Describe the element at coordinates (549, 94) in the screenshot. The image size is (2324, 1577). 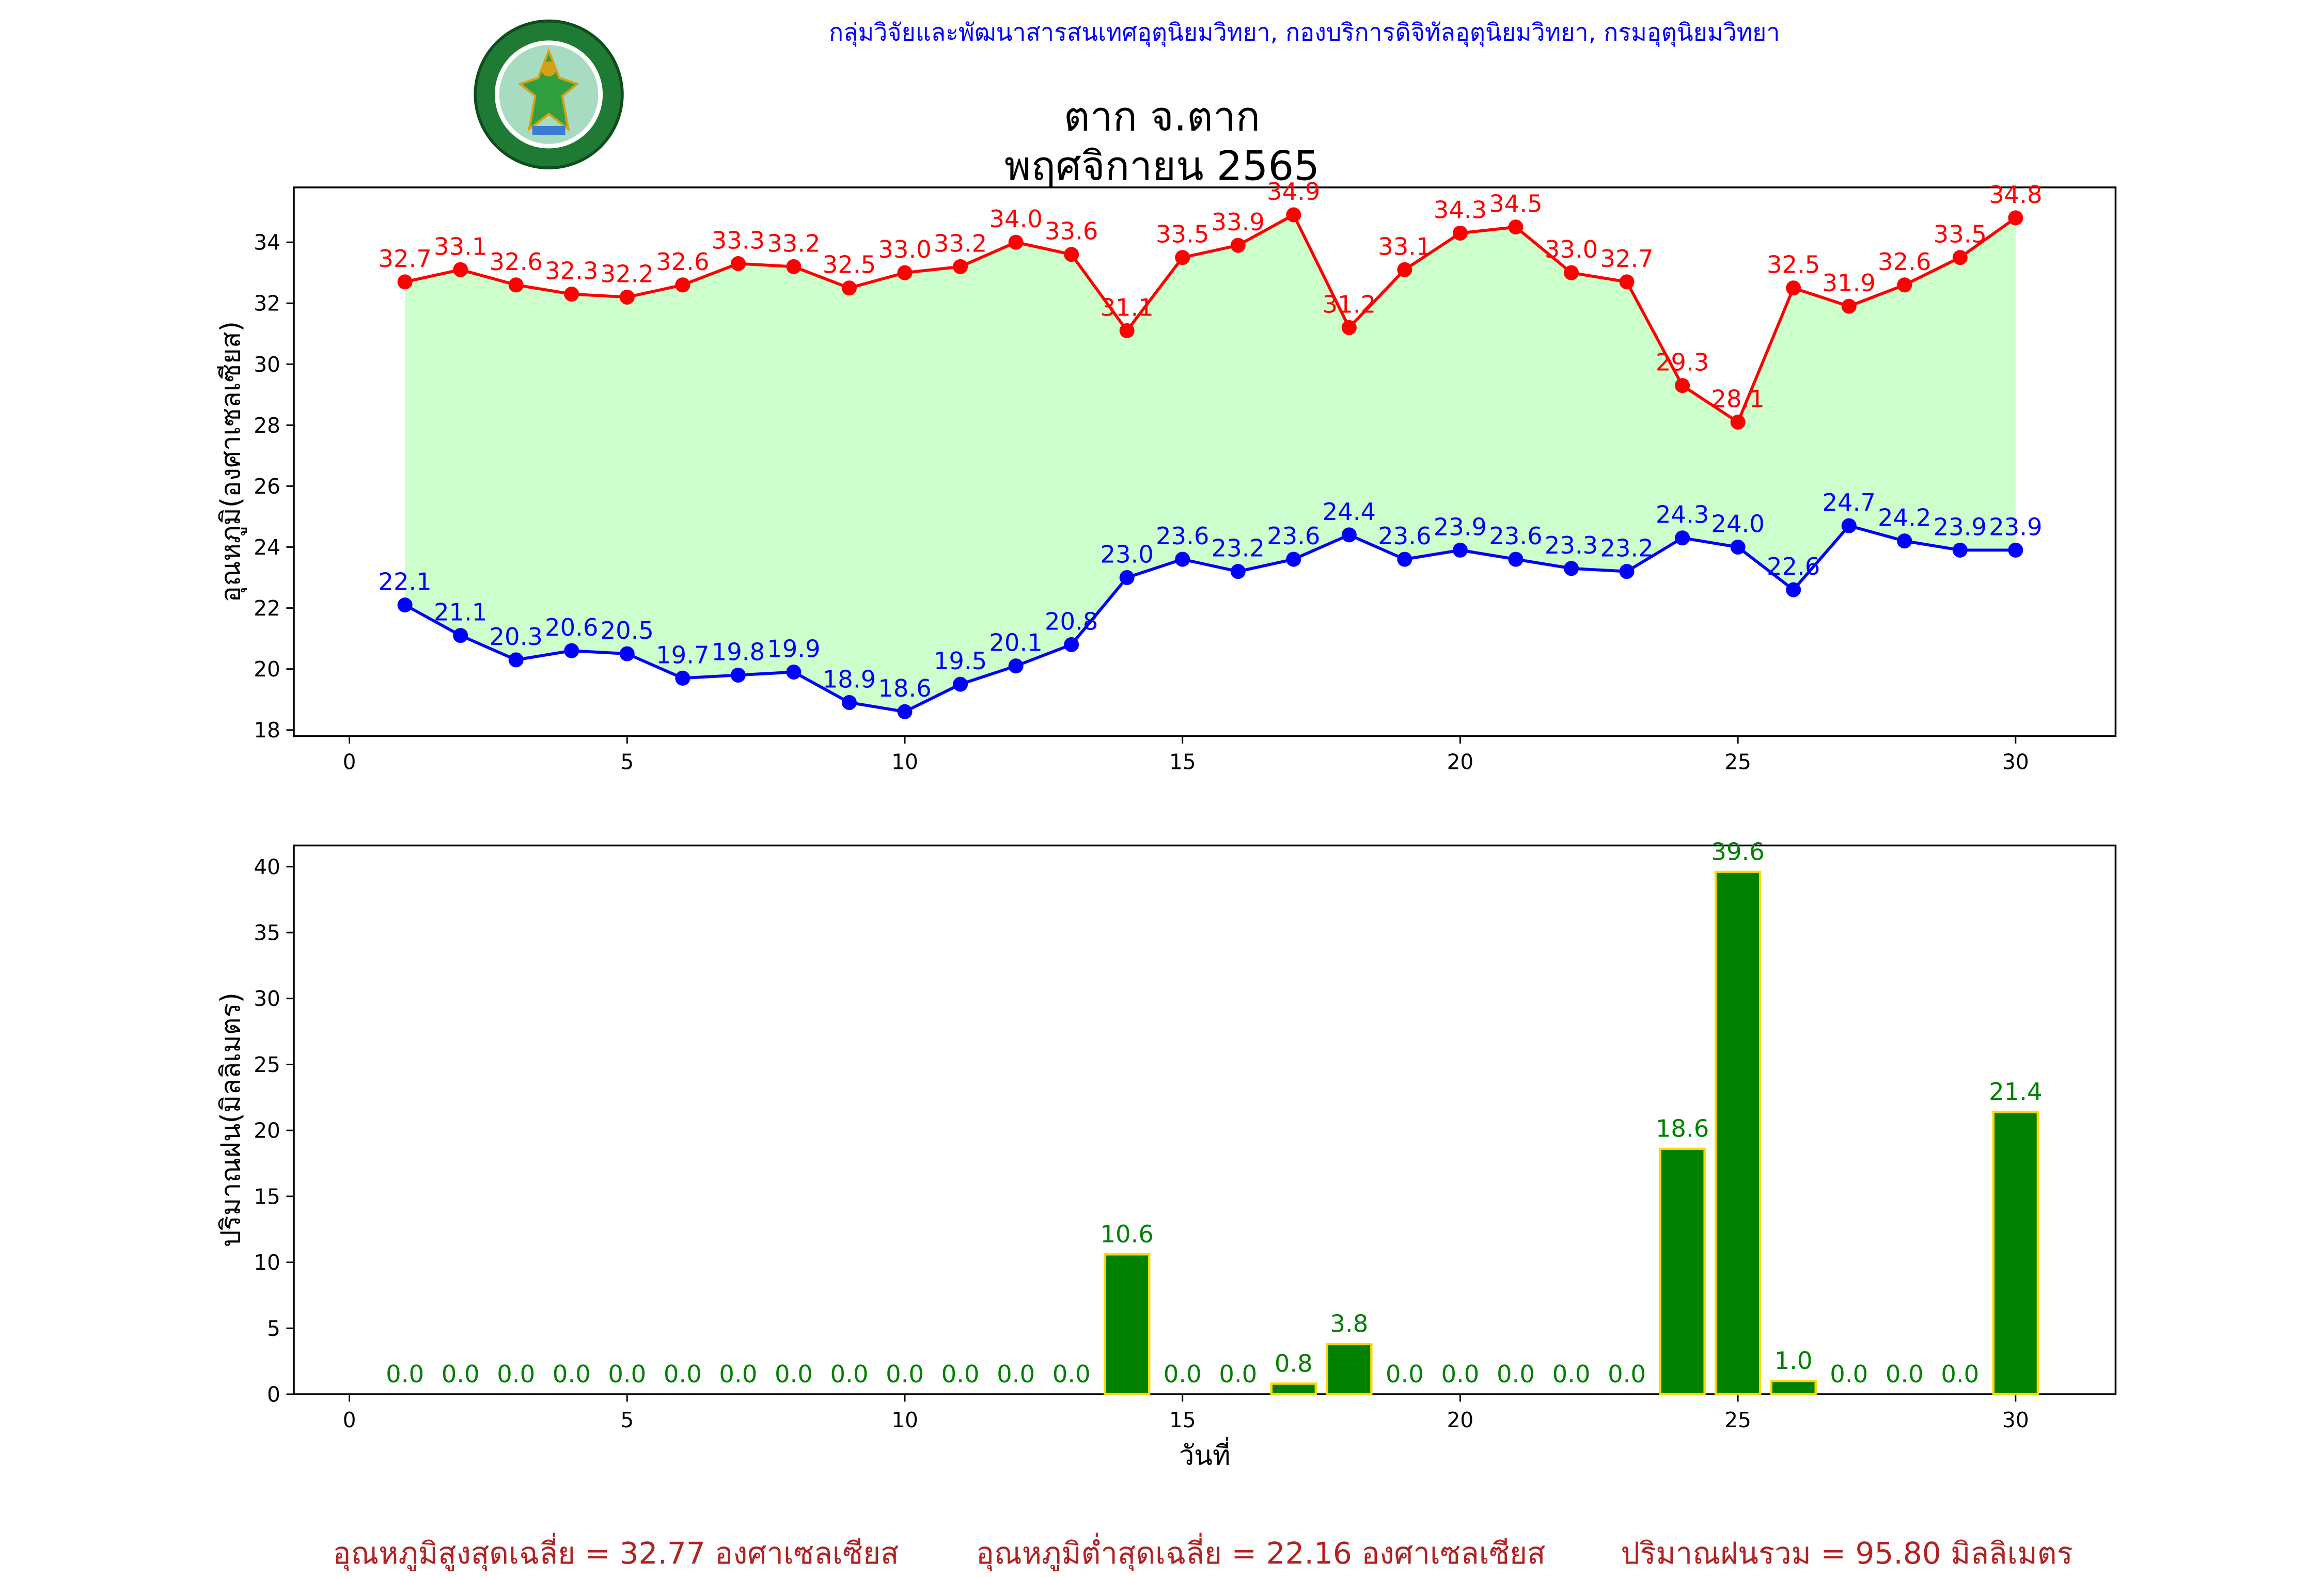
I see `department-seal-icon` at that location.